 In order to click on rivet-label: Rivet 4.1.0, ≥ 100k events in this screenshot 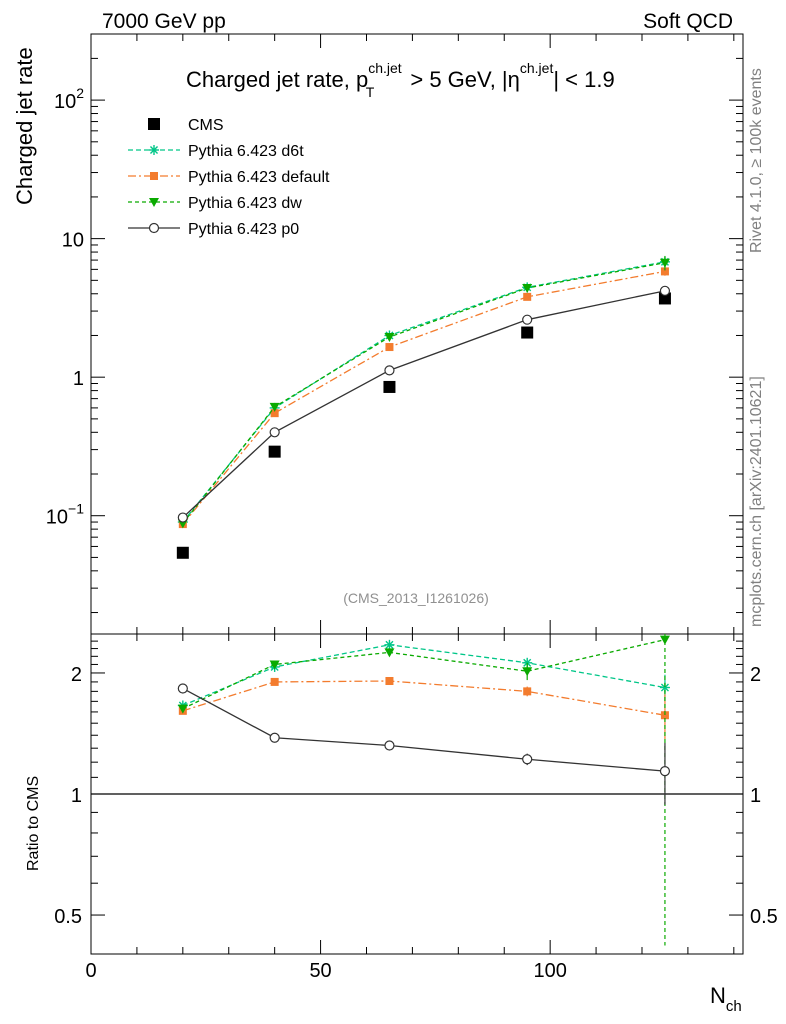, I will do `click(756, 160)`.